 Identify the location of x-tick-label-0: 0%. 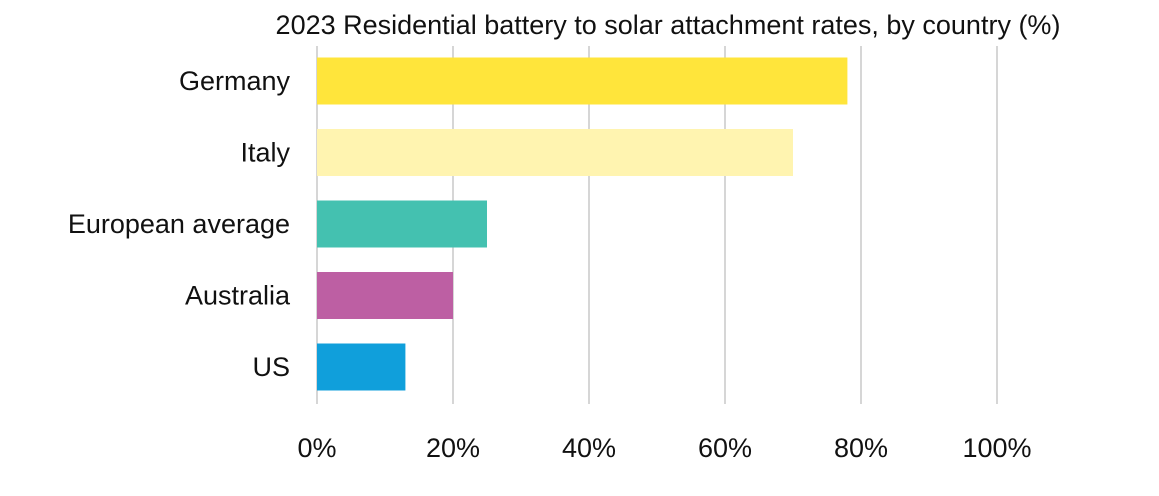
(316, 448).